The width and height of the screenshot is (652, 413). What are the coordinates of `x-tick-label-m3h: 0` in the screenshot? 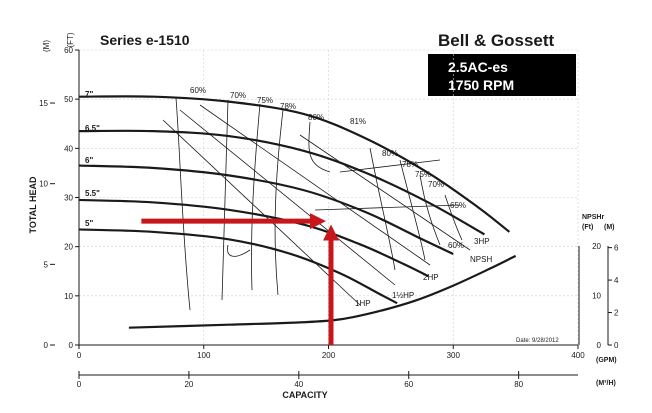 It's located at (79, 384).